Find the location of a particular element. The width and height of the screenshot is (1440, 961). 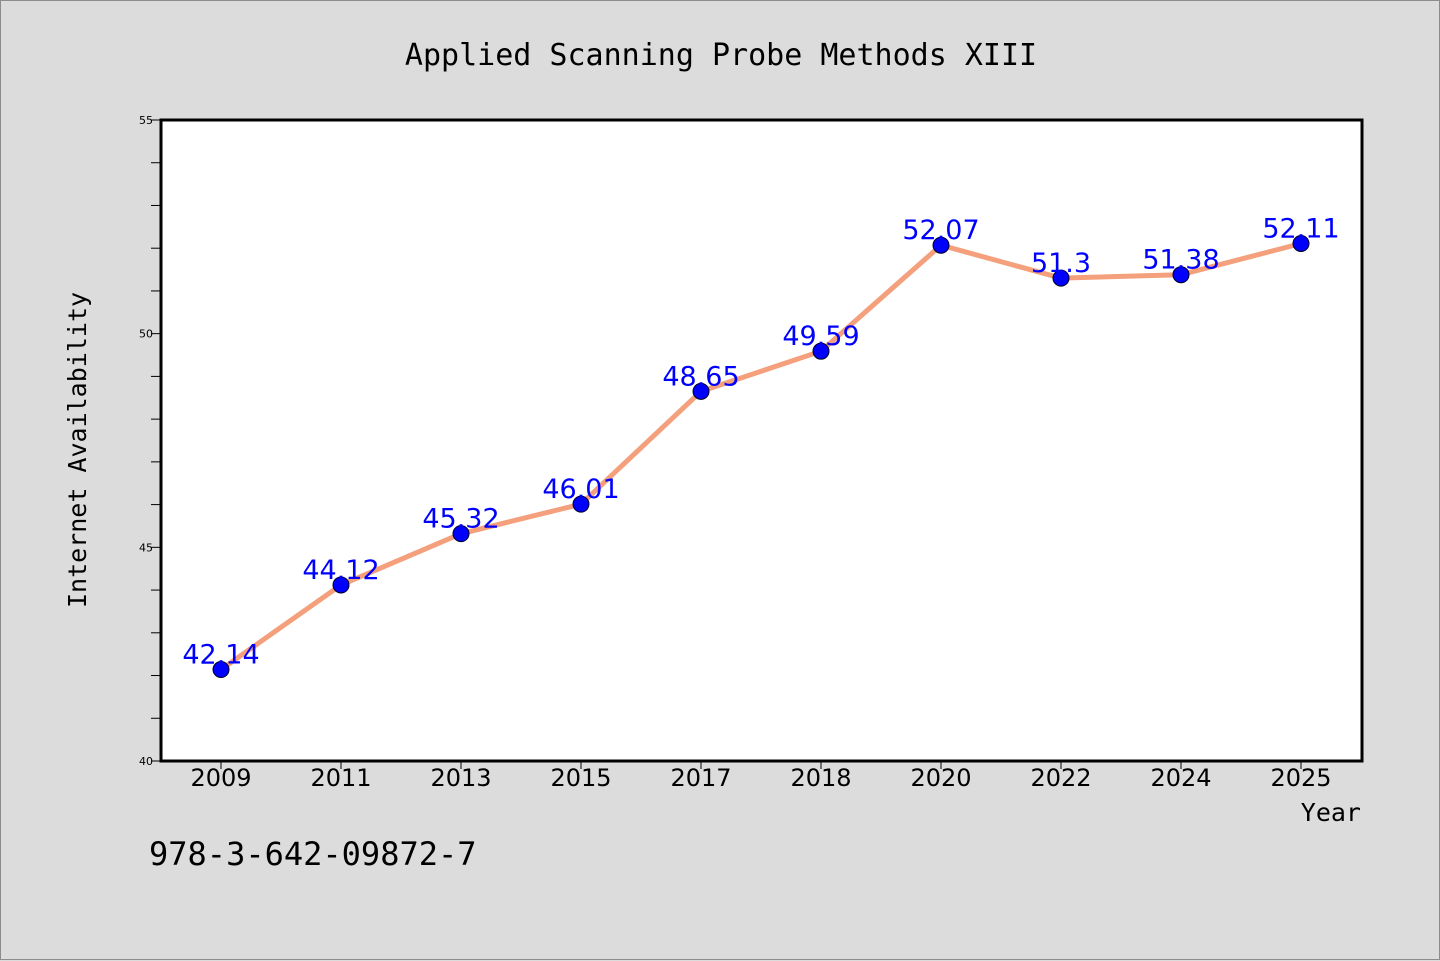

chart-title: Applied Scanning Probe Methods XIII is located at coordinates (721, 55).